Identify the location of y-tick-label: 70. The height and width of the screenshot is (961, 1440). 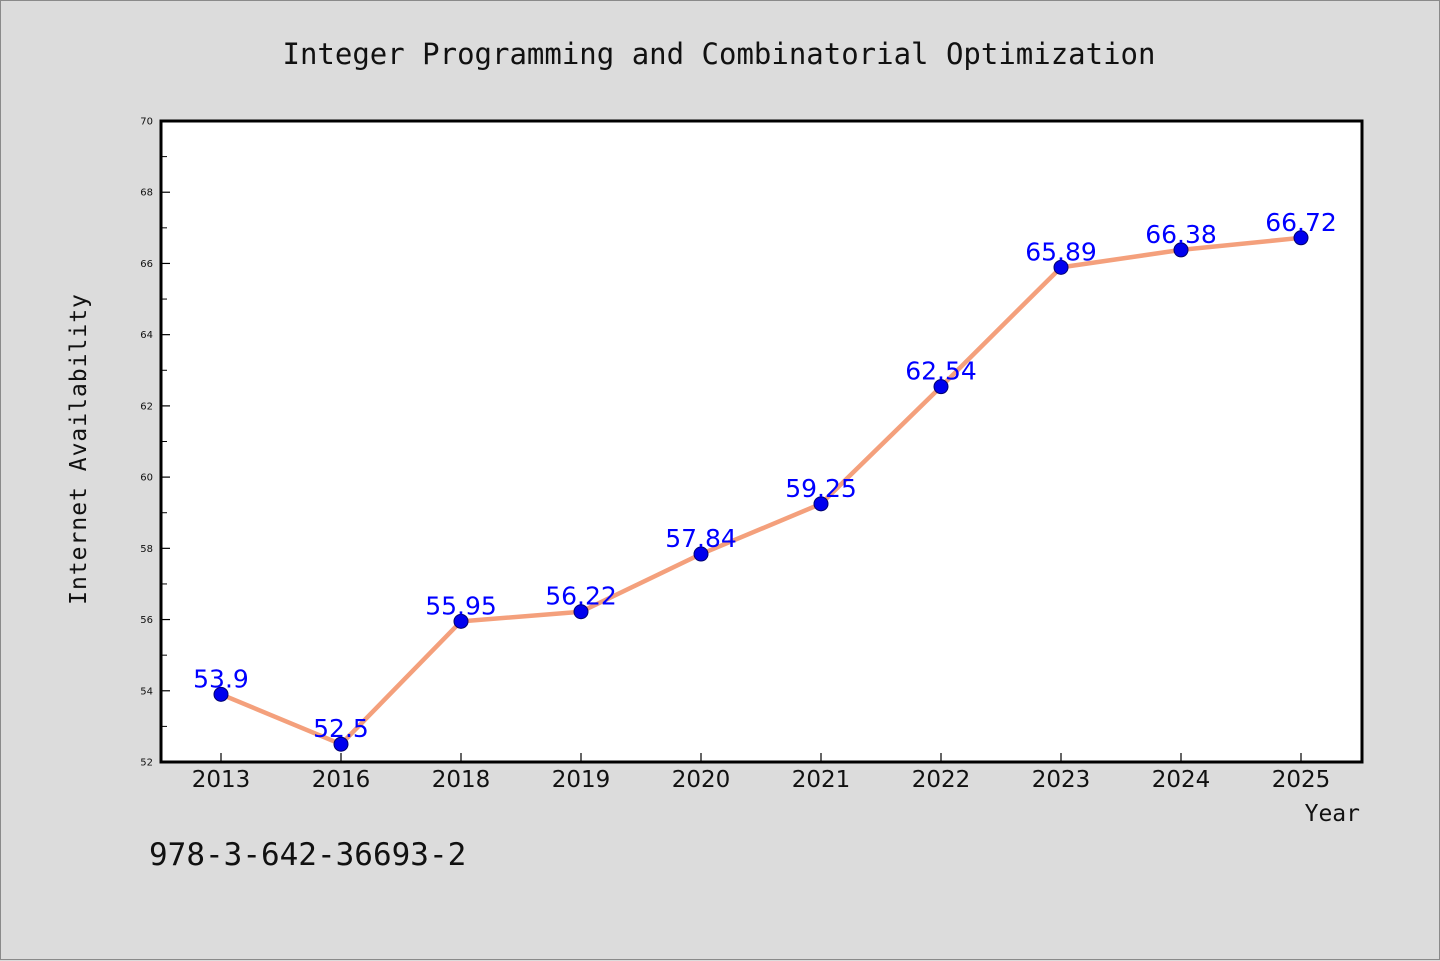
(146, 122).